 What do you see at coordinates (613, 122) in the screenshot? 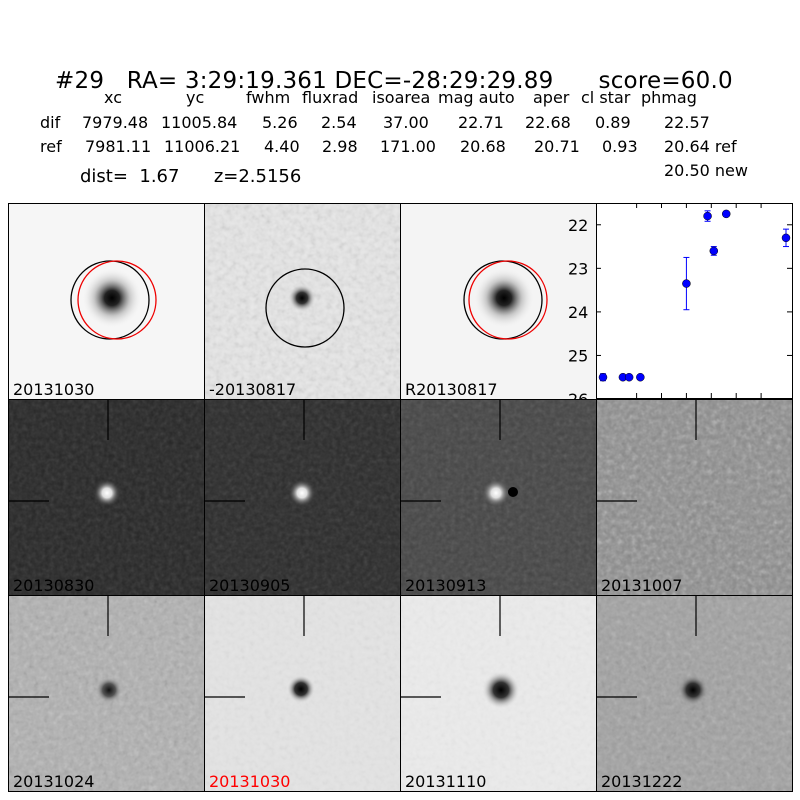
I see `table-cell: 0.89` at bounding box center [613, 122].